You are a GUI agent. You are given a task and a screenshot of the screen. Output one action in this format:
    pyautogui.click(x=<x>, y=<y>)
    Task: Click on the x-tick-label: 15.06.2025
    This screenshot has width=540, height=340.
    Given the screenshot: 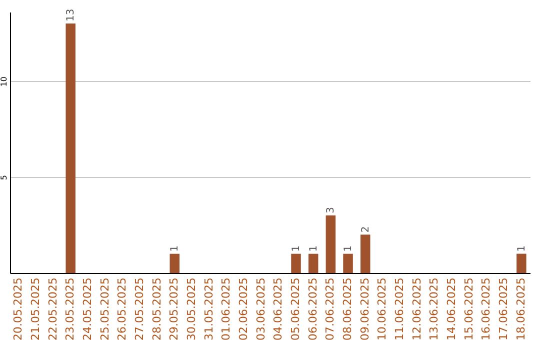 What is the action you would take?
    pyautogui.click(x=469, y=309)
    